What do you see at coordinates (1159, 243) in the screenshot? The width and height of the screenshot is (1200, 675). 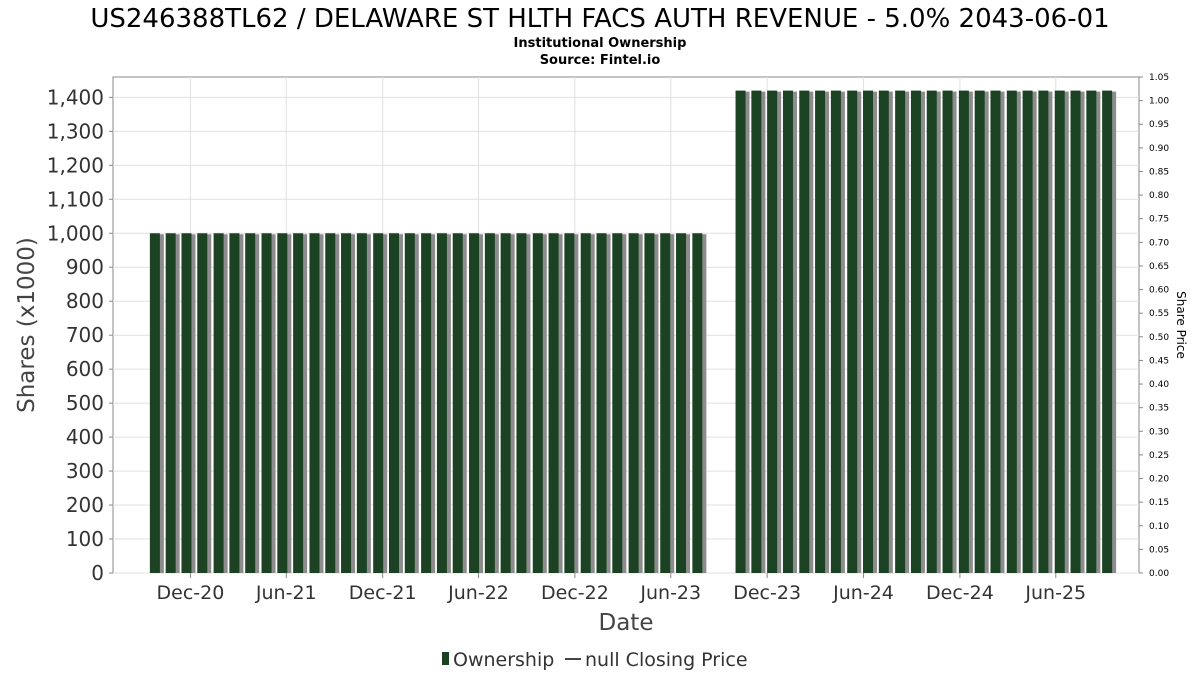 I see `y2-tick-label: 0.70` at bounding box center [1159, 243].